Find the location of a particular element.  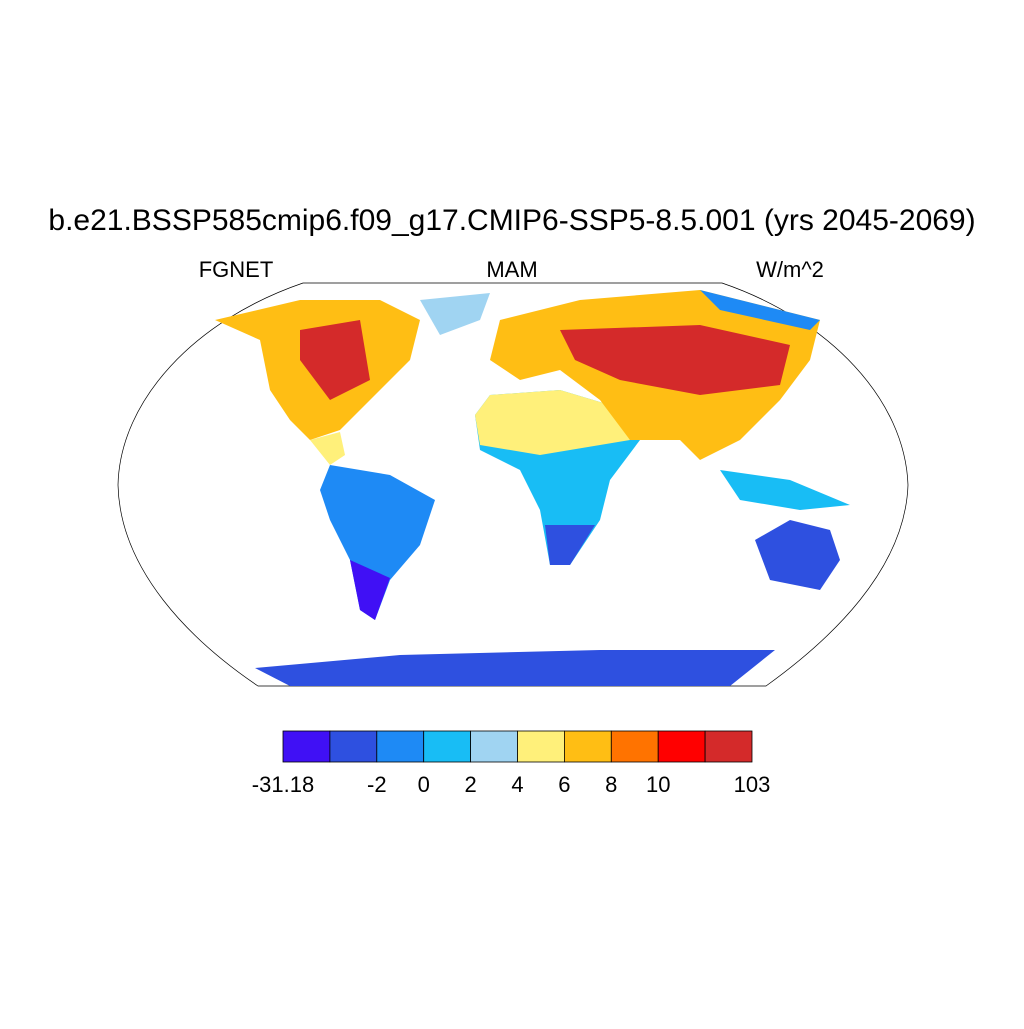

antarctica is located at coordinates (515, 668).